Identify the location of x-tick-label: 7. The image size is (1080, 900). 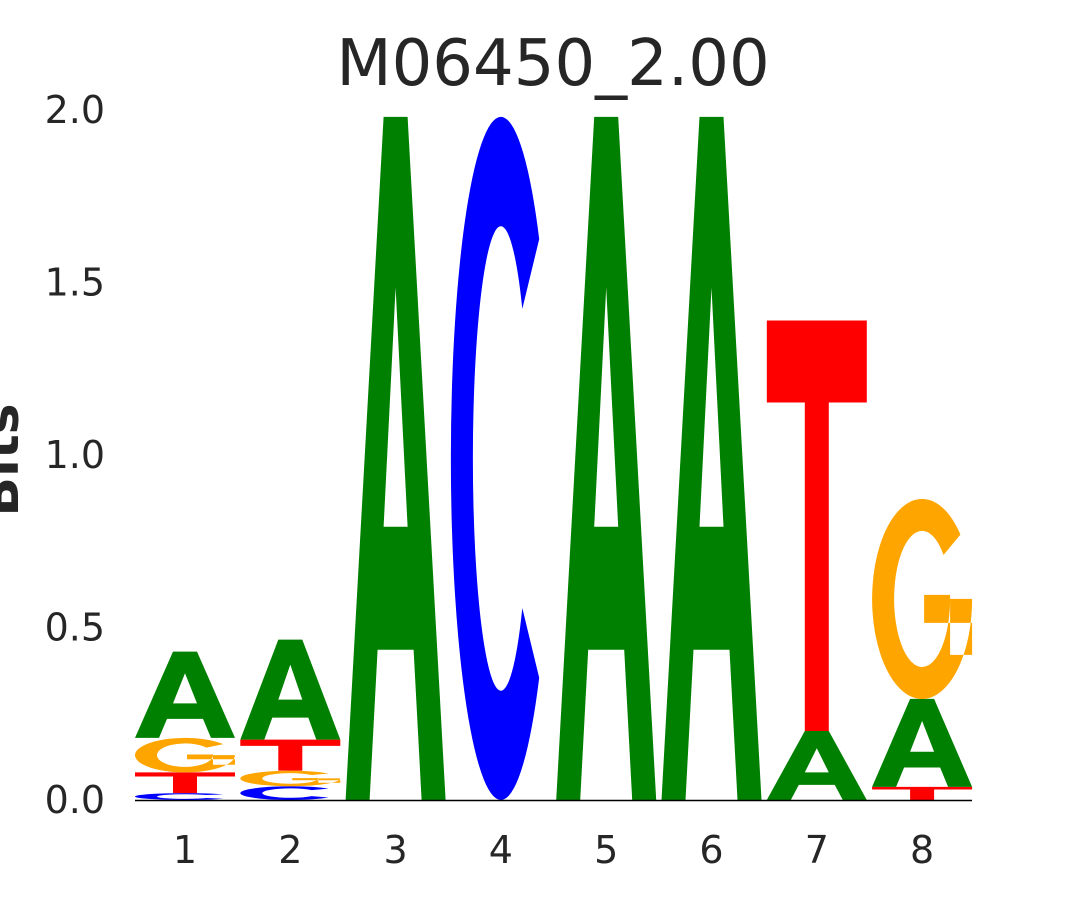
(817, 850).